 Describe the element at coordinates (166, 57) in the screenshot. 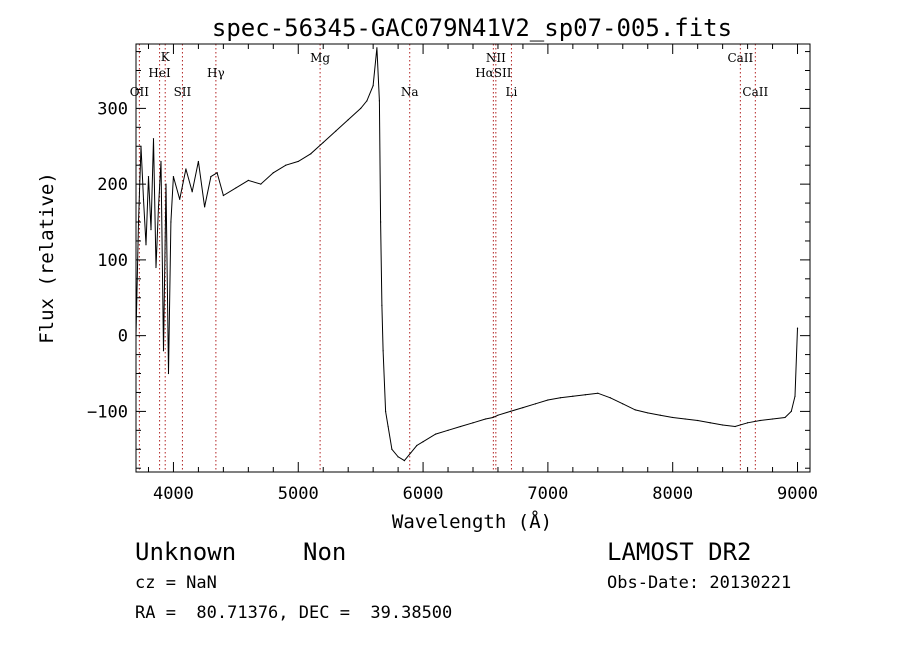

I see `line-label: K` at that location.